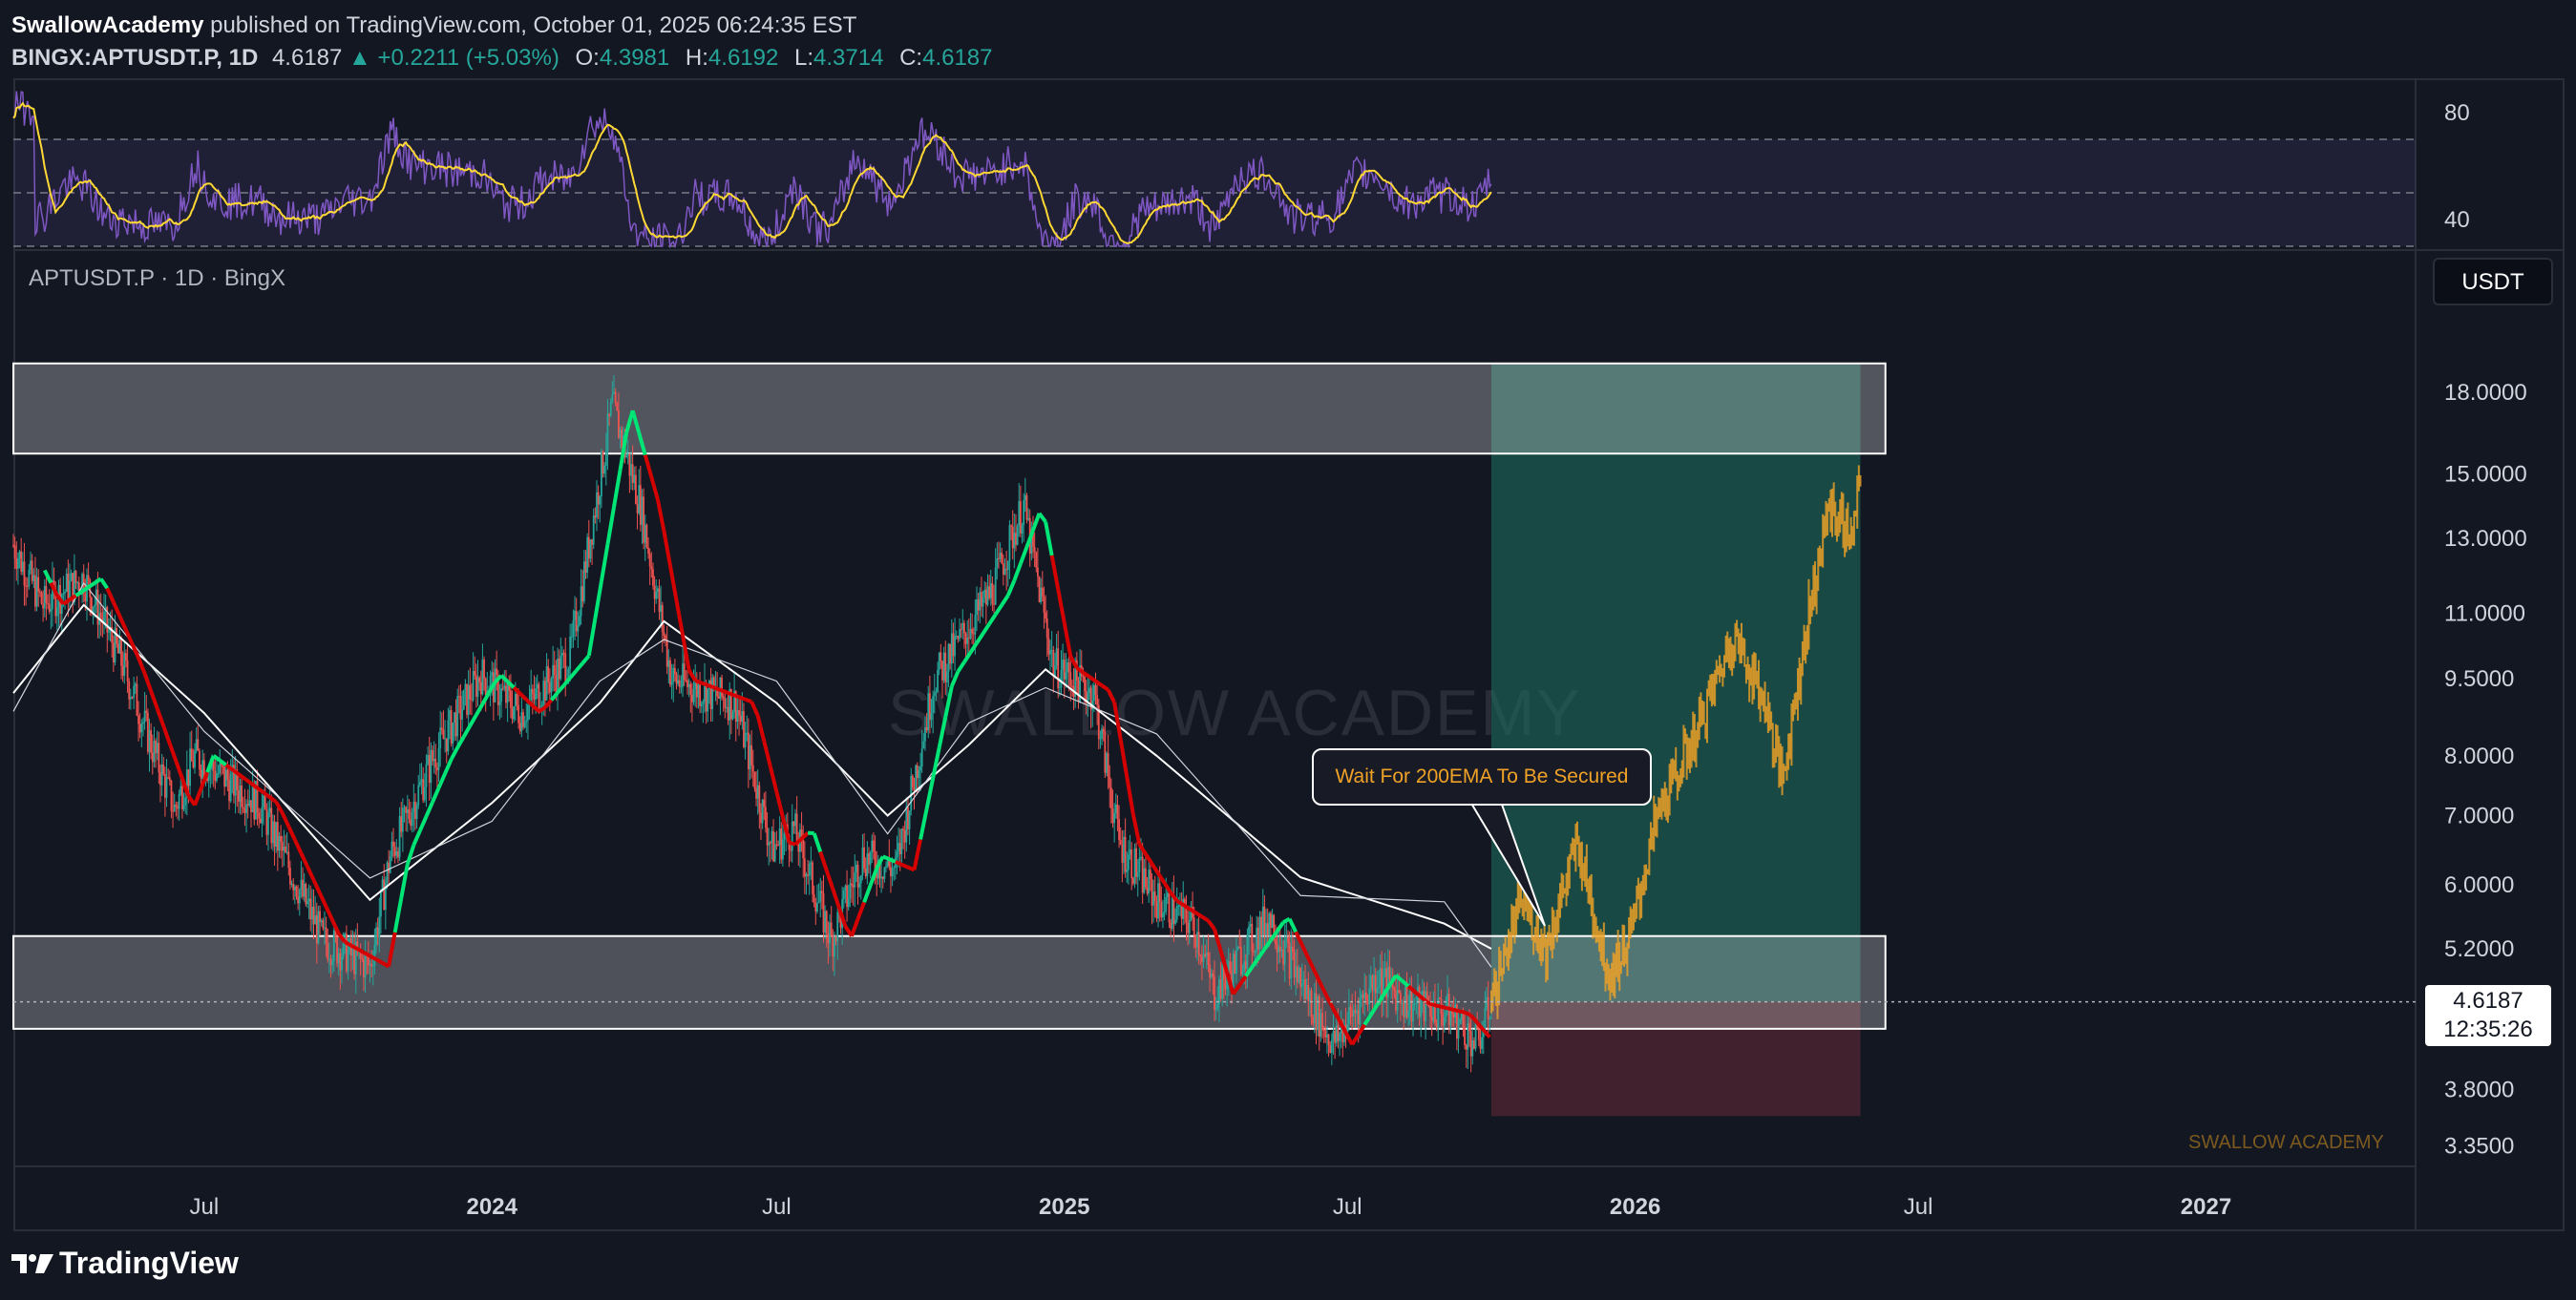  Describe the element at coordinates (1482, 777) in the screenshot. I see `annotation-callout: Wait For 200EMA To Be Secured` at that location.